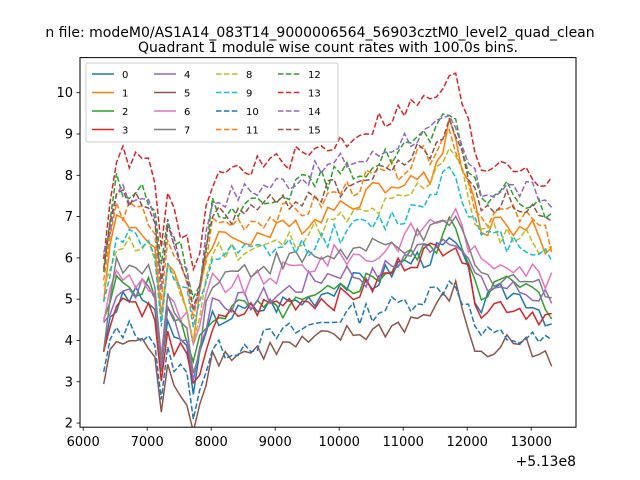 The width and height of the screenshot is (640, 480). I want to click on y-tick-label: 6, so click(69, 258).